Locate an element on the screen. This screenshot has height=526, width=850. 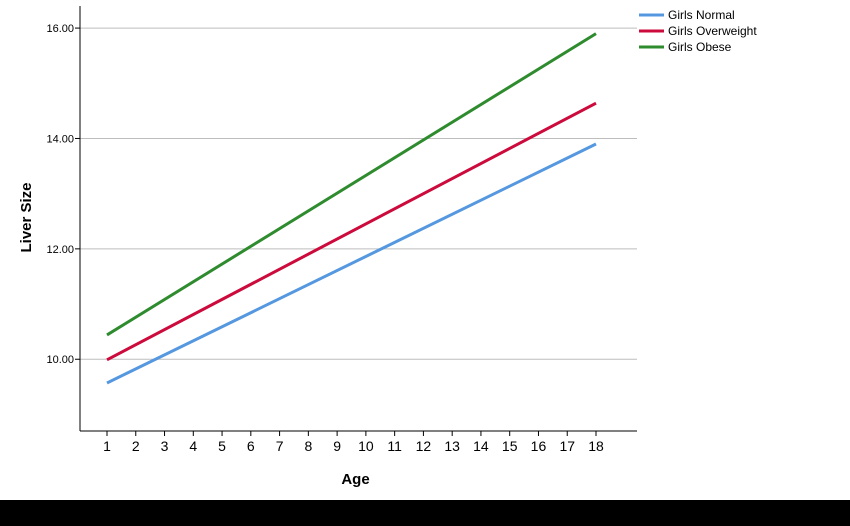
x-tick-label: 7 is located at coordinates (280, 446).